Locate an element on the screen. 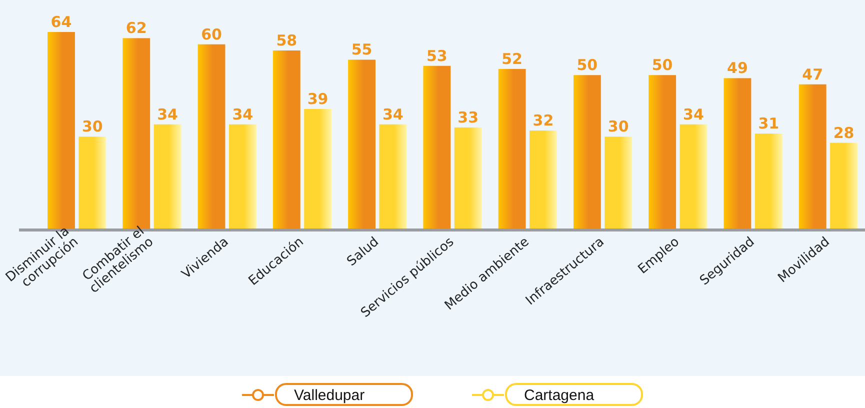  data-label: 31 is located at coordinates (769, 123).